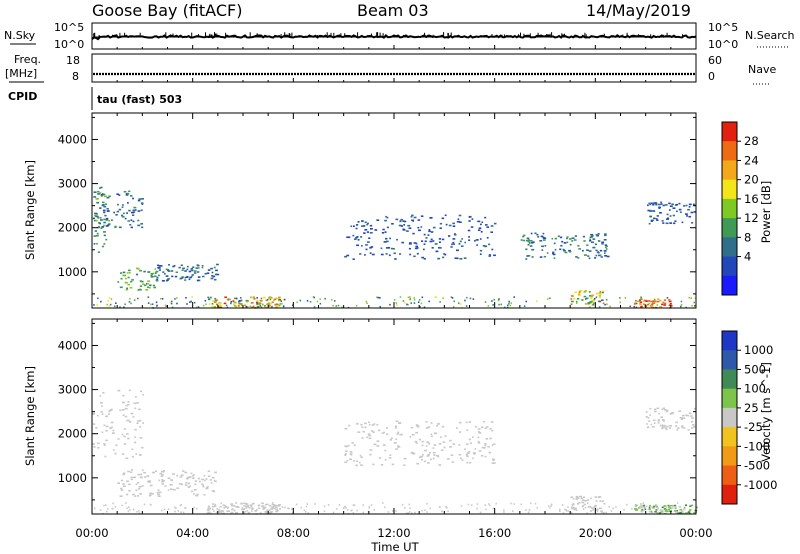 The image size is (800, 554). What do you see at coordinates (751, 141) in the screenshot?
I see `colorbar-tick-label: 28` at bounding box center [751, 141].